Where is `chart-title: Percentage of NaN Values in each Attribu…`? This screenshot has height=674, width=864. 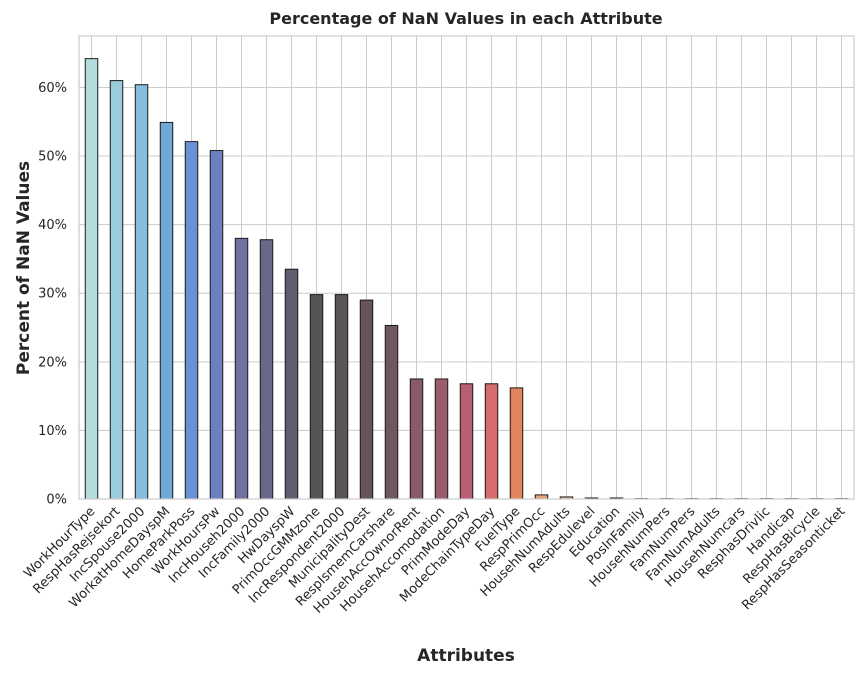
chart-title: Percentage of NaN Values in each Attribu… is located at coordinates (465, 18).